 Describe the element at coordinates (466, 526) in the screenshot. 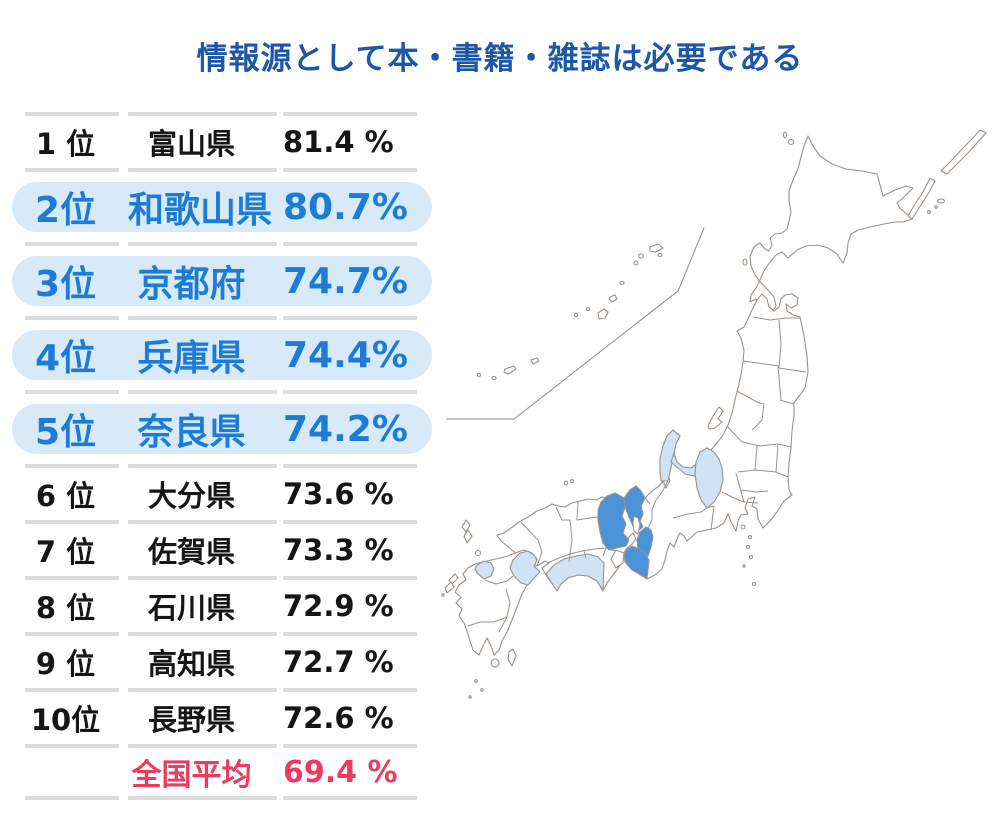

I see `tsushima-island` at that location.